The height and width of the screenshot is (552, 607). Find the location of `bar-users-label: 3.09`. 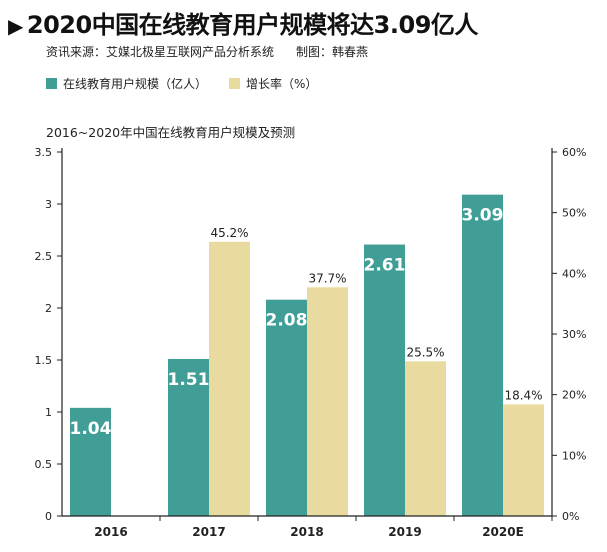

bar-users-label: 3.09 is located at coordinates (483, 216).